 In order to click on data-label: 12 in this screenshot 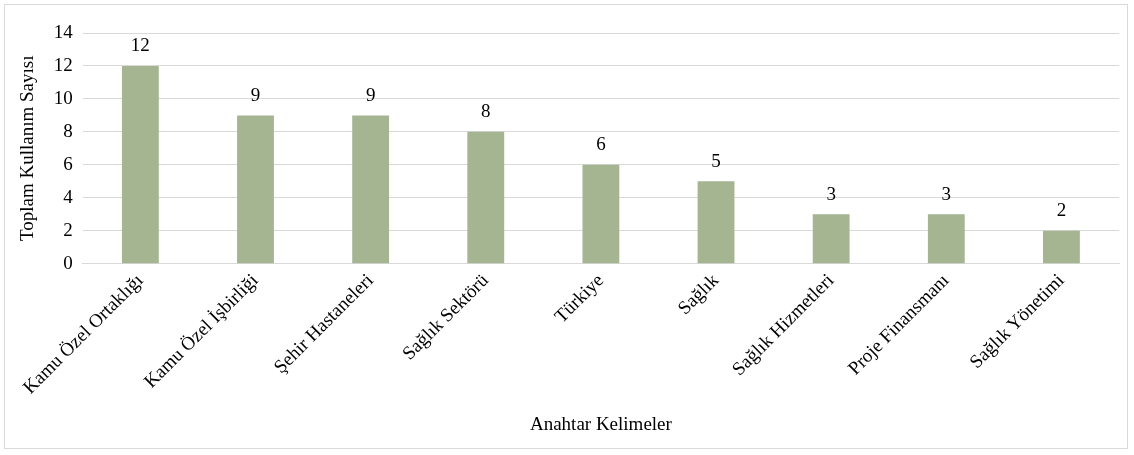, I will do `click(140, 45)`.